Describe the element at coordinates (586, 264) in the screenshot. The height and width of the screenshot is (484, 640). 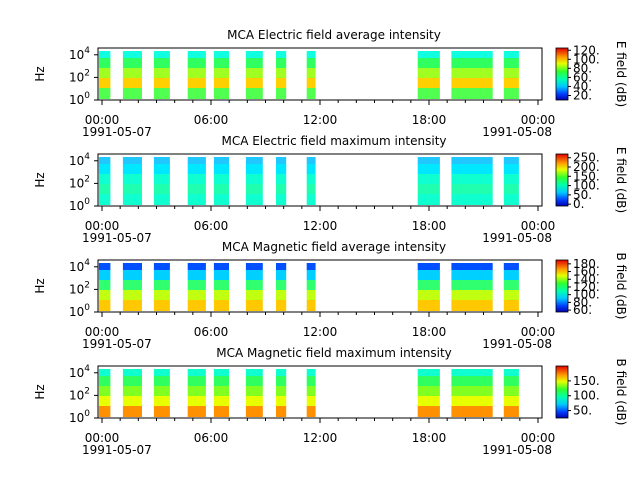
I see `colorbar-tick-label: 180.` at that location.